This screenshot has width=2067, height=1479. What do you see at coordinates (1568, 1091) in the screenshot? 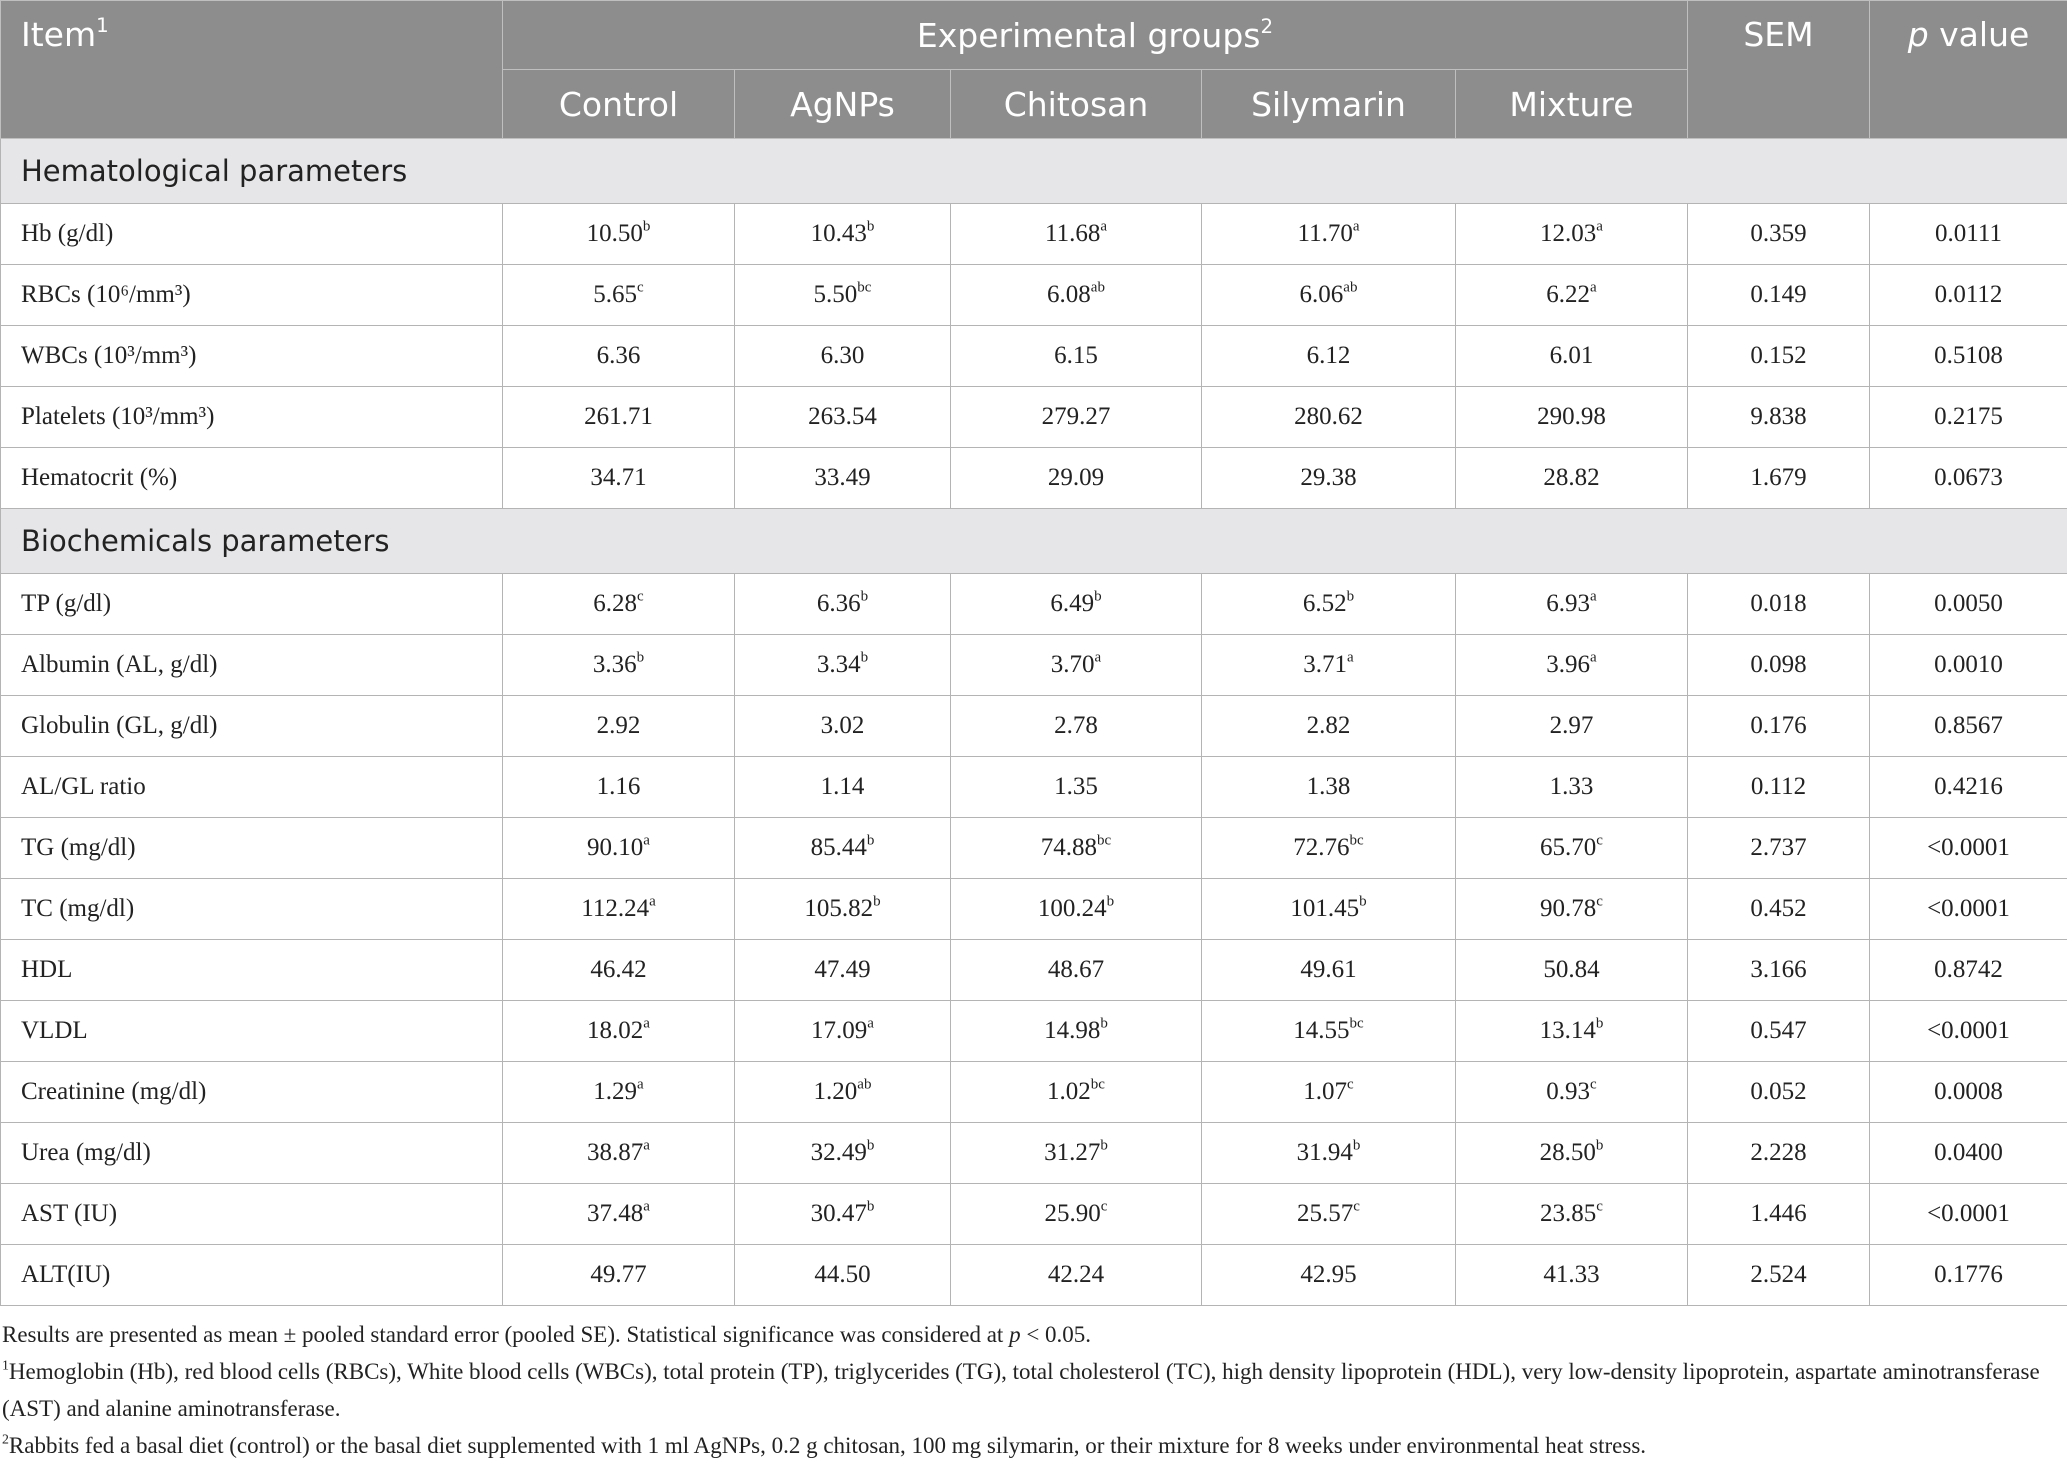
I see `value: 0.93` at bounding box center [1568, 1091].